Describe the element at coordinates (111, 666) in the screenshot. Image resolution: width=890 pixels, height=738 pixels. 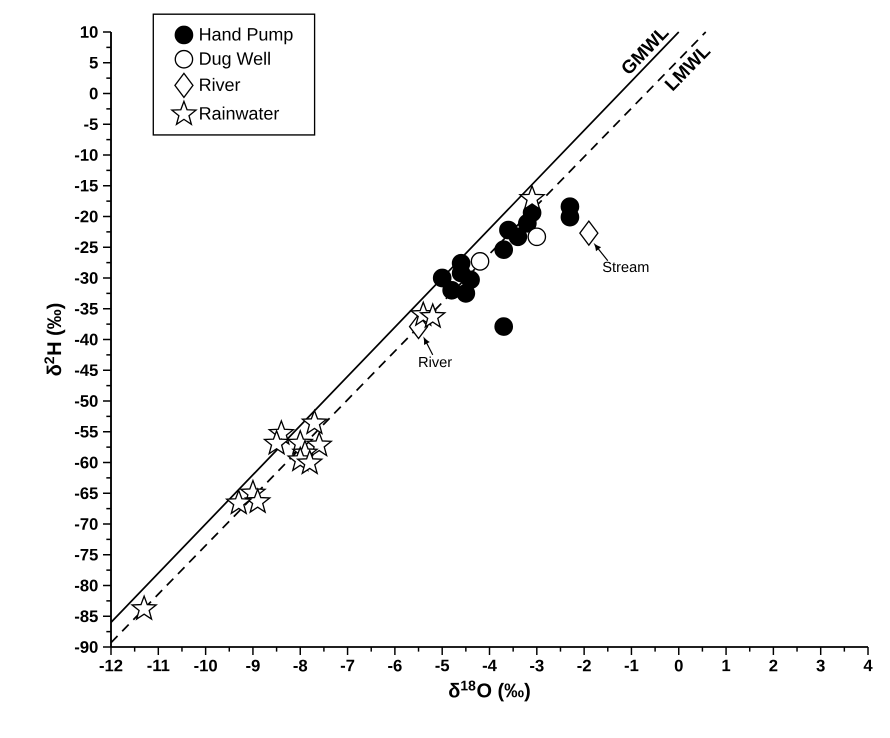
I see `x-tick-label: -12` at that location.